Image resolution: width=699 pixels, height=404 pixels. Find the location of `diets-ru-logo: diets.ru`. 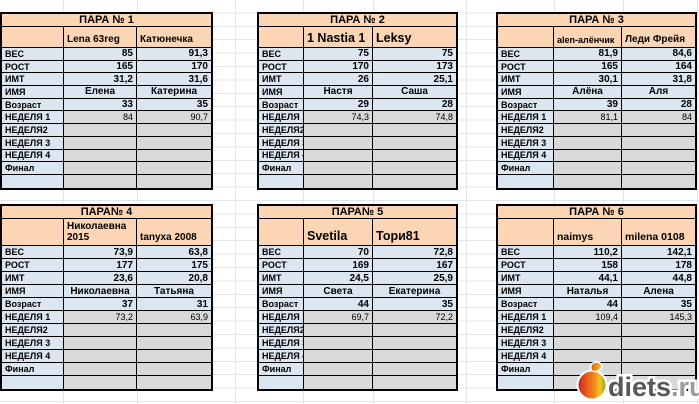

diets-ru-logo: diets.ru is located at coordinates (635, 380).